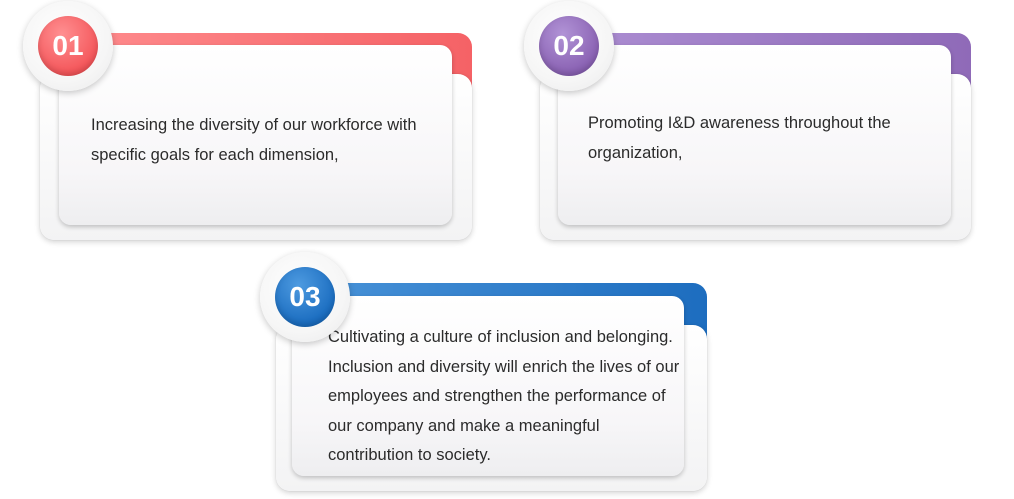  I want to click on card-02-badge: 02, so click(569, 46).